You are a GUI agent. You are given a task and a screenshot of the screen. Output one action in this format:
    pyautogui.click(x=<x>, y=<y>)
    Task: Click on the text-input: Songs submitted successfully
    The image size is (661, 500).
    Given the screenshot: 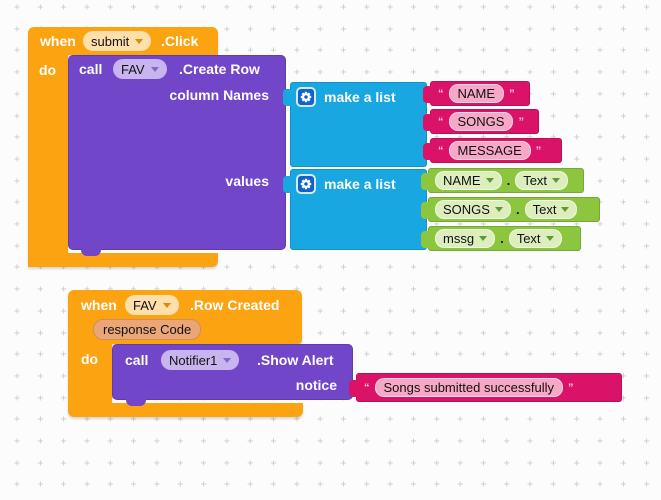 What is the action you would take?
    pyautogui.click(x=469, y=387)
    